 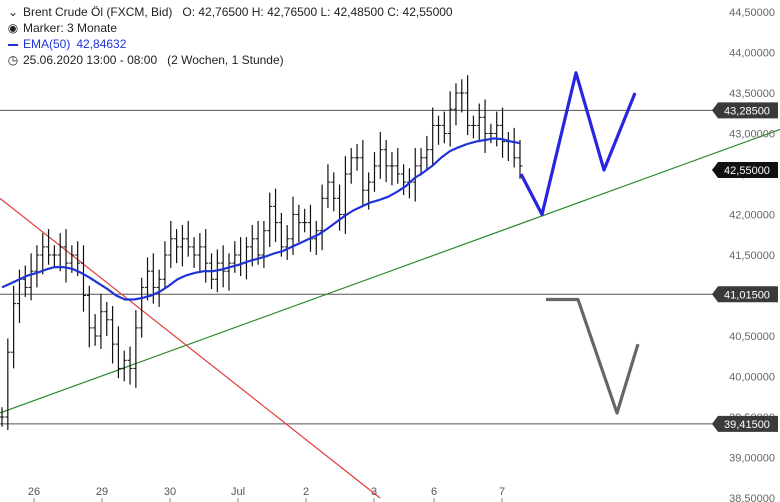 What do you see at coordinates (752, 13) in the screenshot?
I see `y-tick-label: 44,50000` at bounding box center [752, 13].